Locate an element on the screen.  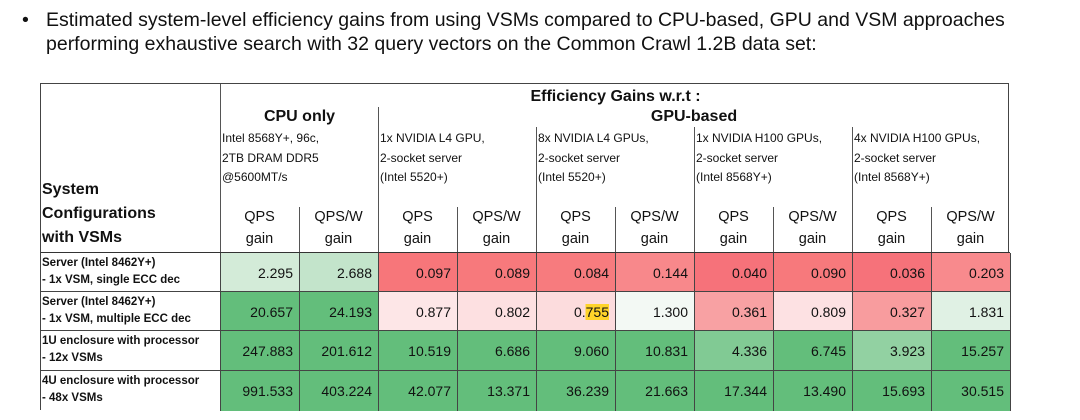
row-header: System Configurations with VSMs is located at coordinates (99, 214).